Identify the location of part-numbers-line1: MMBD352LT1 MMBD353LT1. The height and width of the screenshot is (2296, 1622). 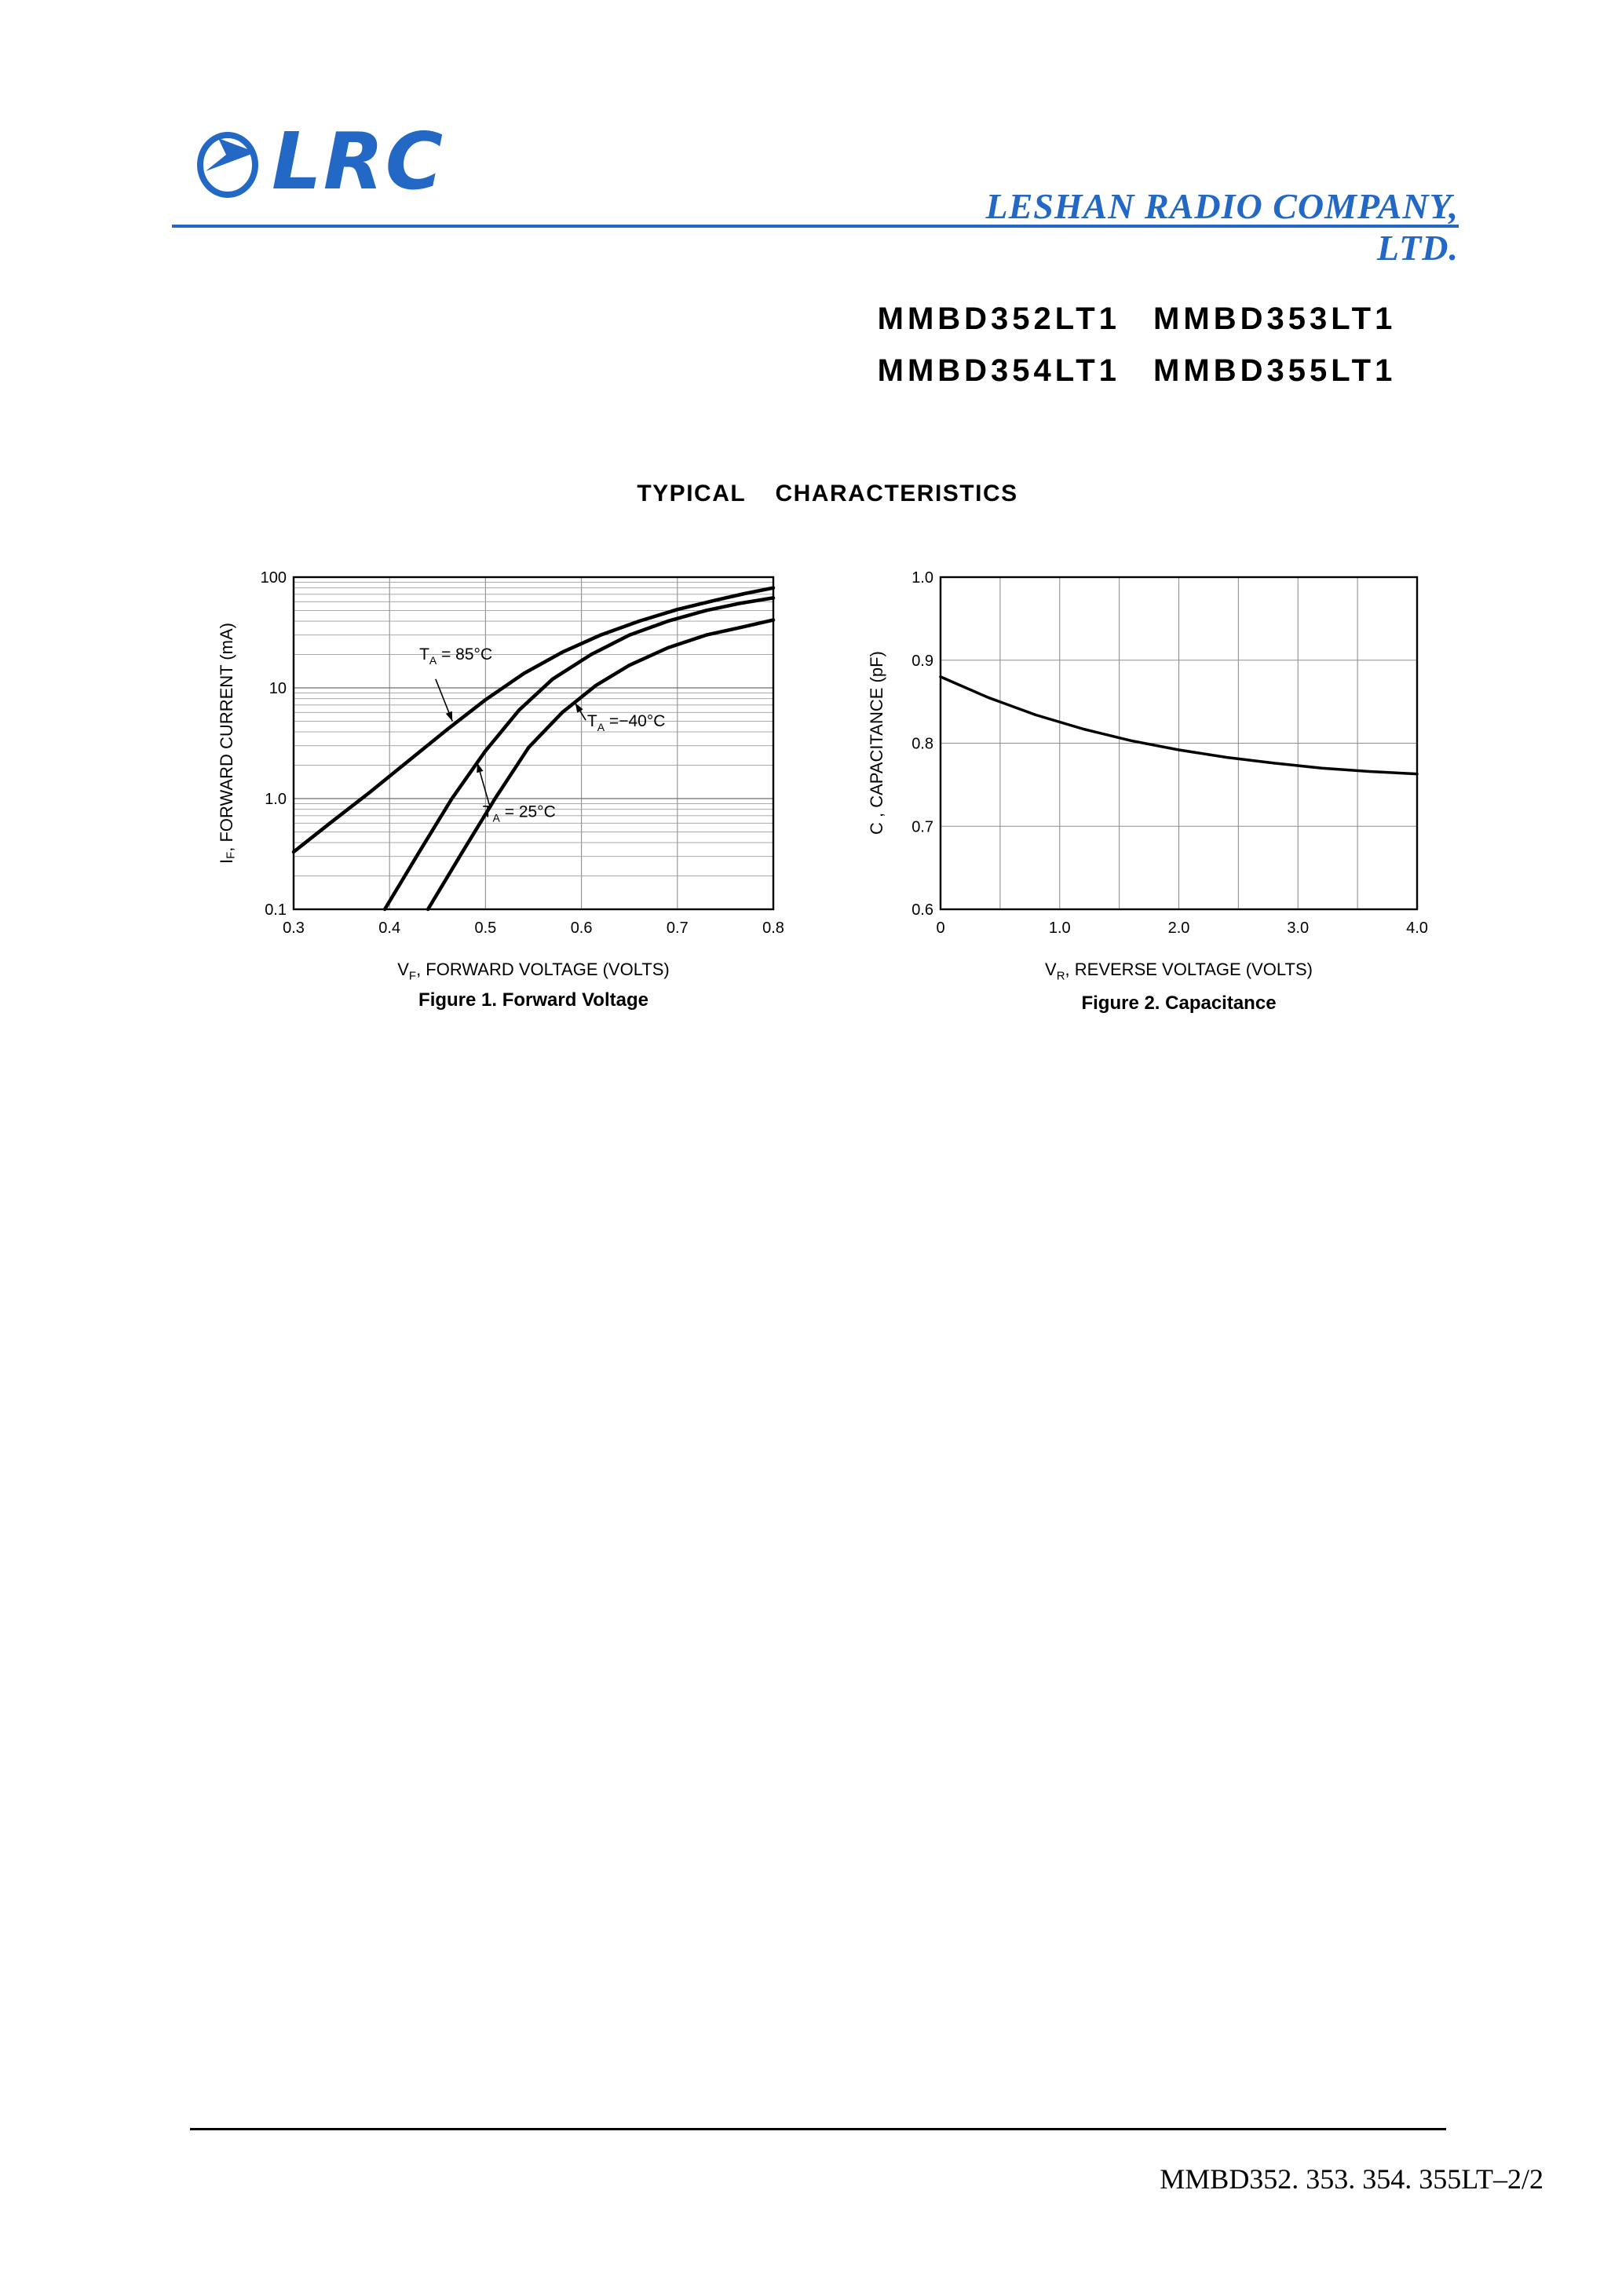
(1137, 319).